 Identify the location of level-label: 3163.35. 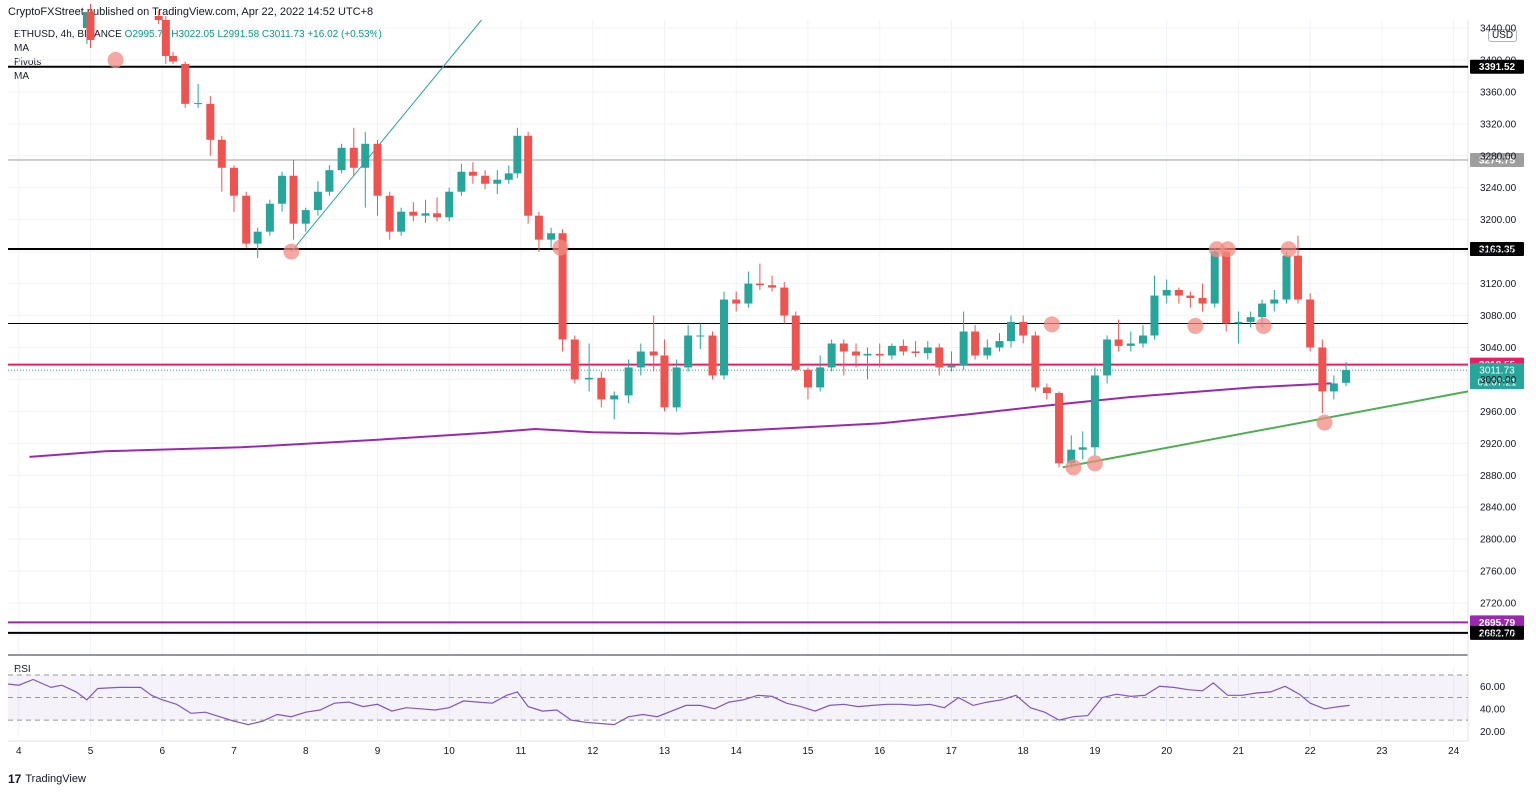
(1497, 249).